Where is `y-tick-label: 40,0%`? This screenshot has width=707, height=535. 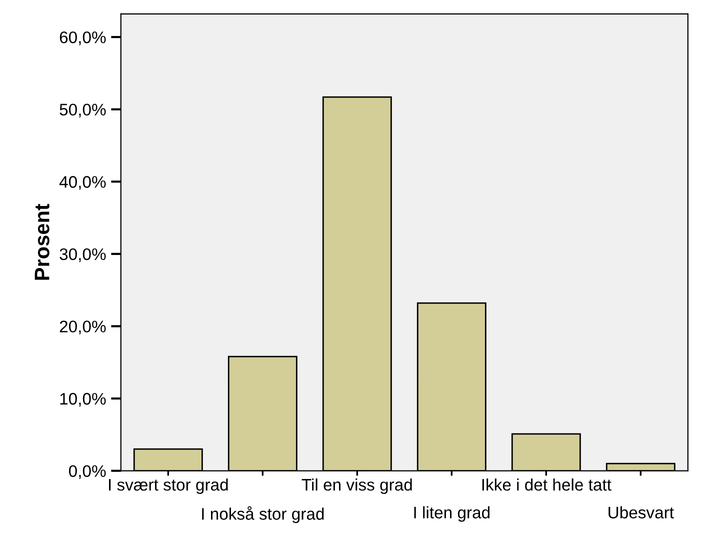
y-tick-label: 40,0% is located at coordinates (82, 183).